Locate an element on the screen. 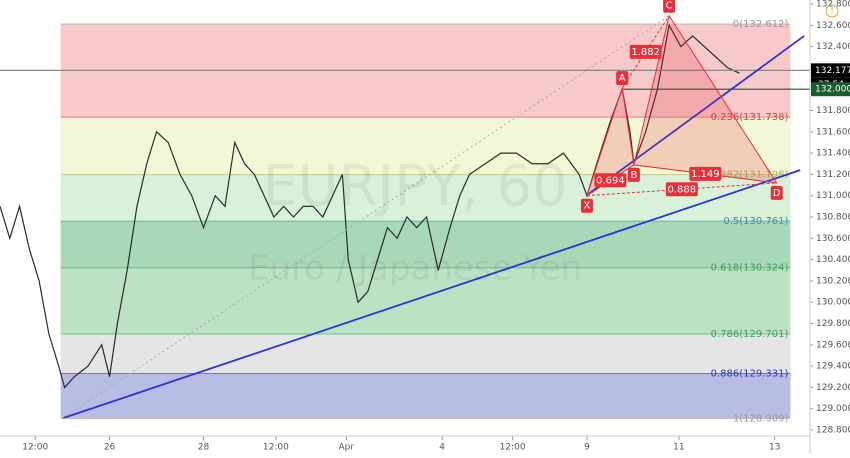 This screenshot has width=850, height=458. y-tick-label: 131.400 is located at coordinates (833, 154).